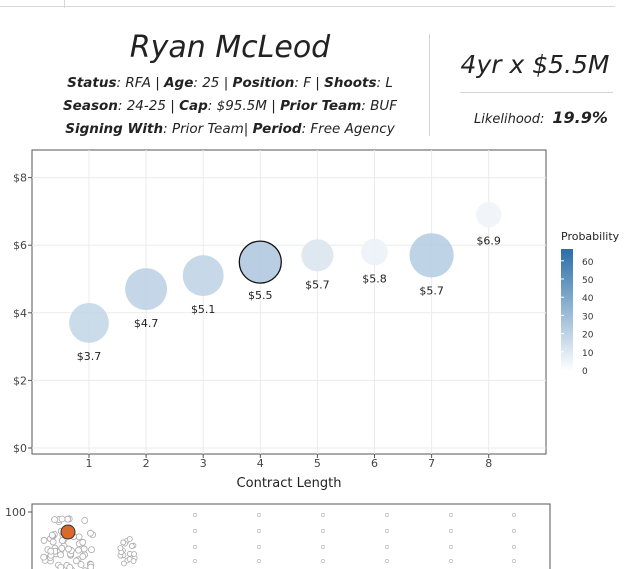  What do you see at coordinates (260, 295) in the screenshot?
I see `point-label: $5.5` at bounding box center [260, 295].